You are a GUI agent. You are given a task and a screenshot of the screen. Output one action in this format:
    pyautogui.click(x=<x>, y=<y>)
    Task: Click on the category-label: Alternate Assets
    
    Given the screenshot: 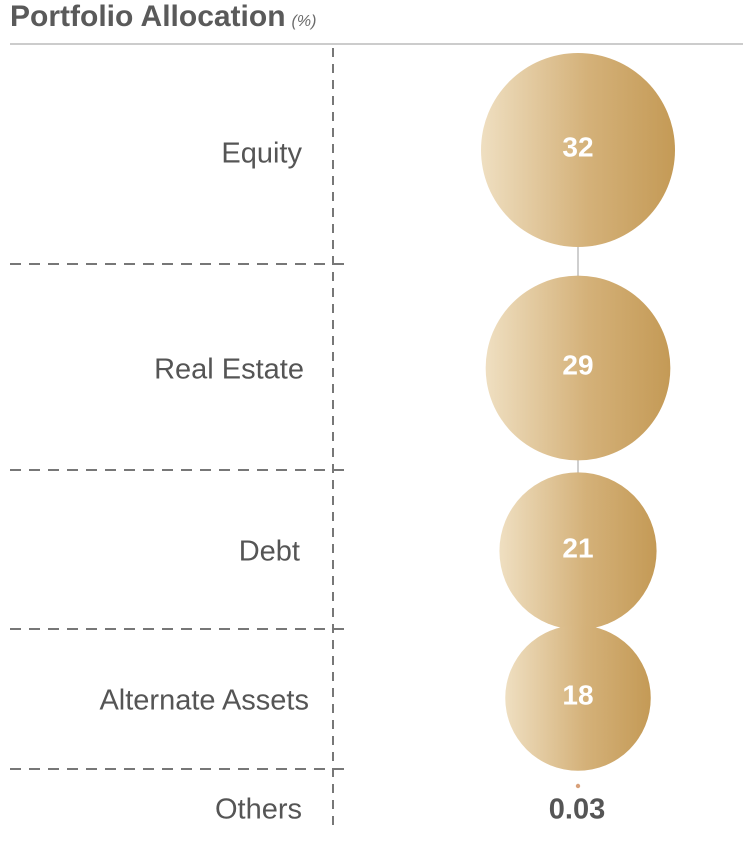 What is the action you would take?
    pyautogui.click(x=204, y=701)
    